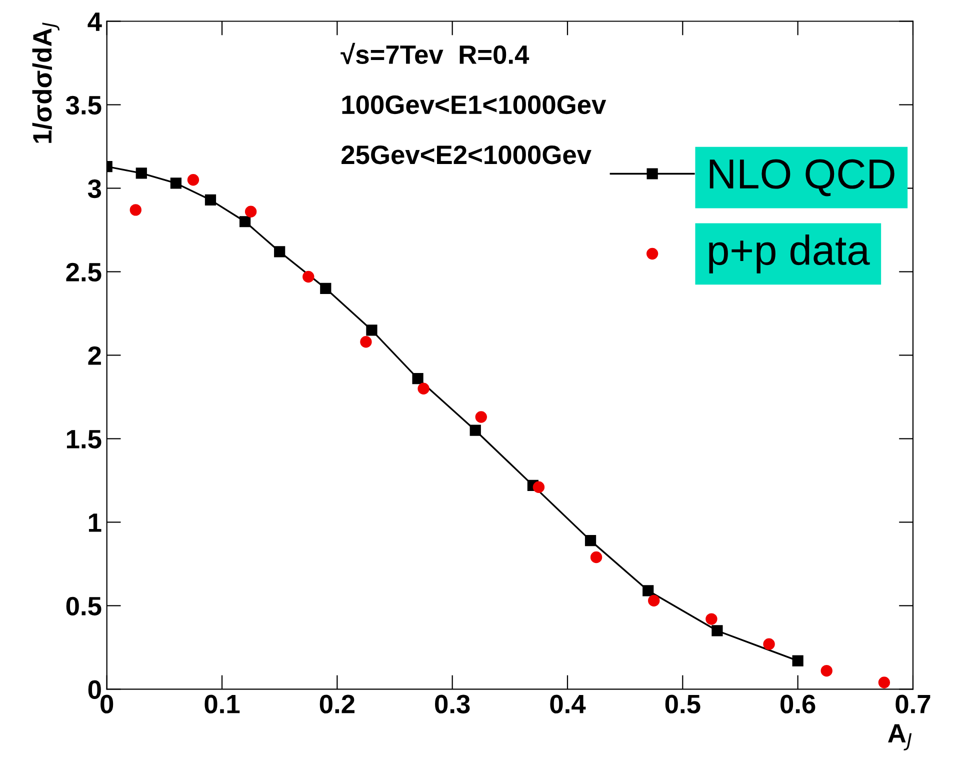 This screenshot has width=954, height=759. I want to click on x-tick-label: 0.6, so click(798, 704).